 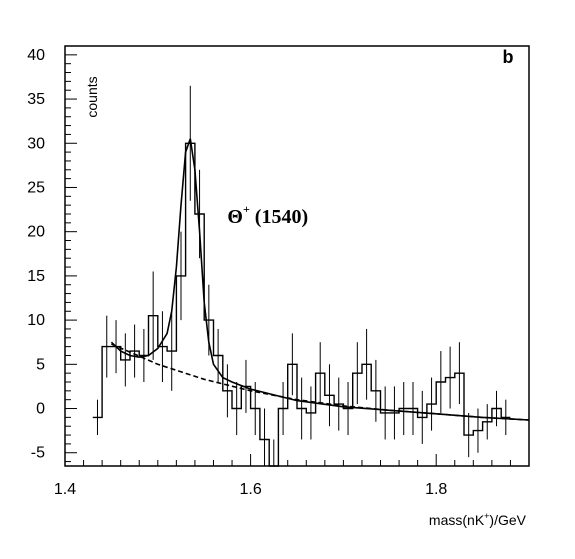 What do you see at coordinates (508, 57) in the screenshot?
I see `panel-label: b` at bounding box center [508, 57].